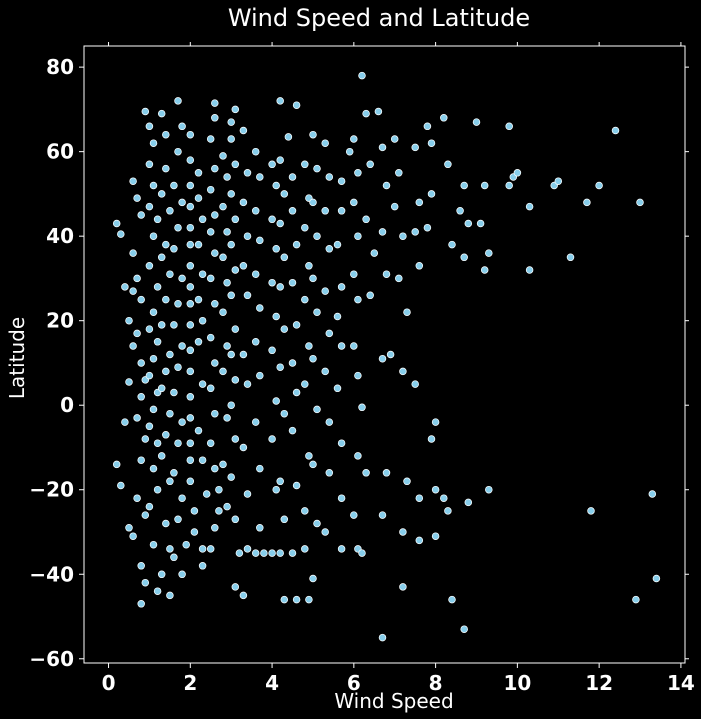 The height and width of the screenshot is (719, 701). I want to click on x-tick-label: 14, so click(681, 683).